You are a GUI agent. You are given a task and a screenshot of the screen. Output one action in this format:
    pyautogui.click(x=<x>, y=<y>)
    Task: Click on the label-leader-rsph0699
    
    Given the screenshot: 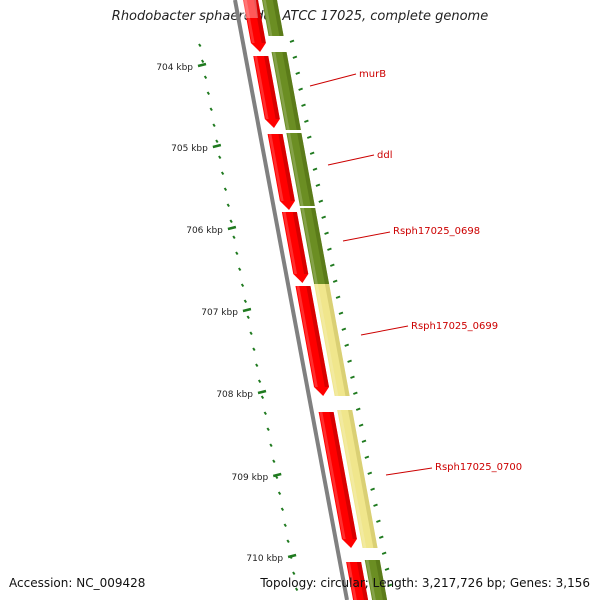 What is the action you would take?
    pyautogui.click(x=384, y=330)
    